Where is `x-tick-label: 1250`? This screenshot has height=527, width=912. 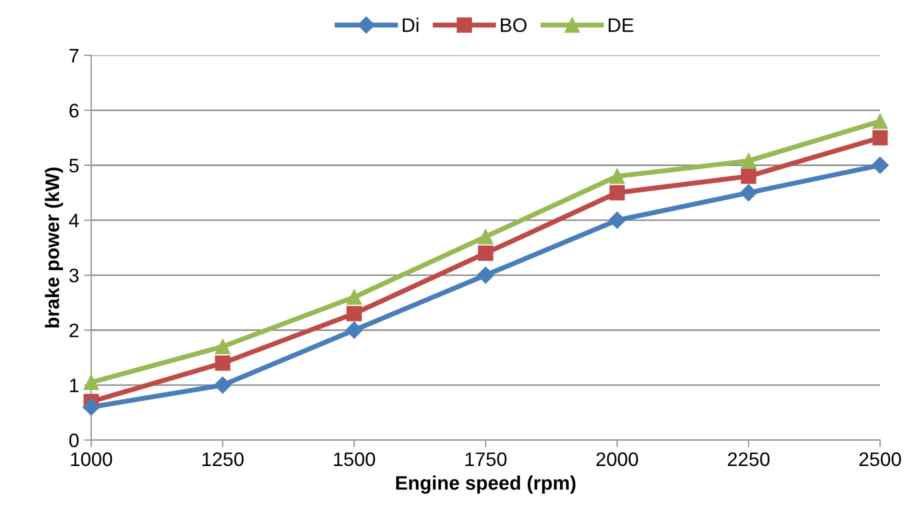 x-tick-label: 1250 is located at coordinates (223, 459).